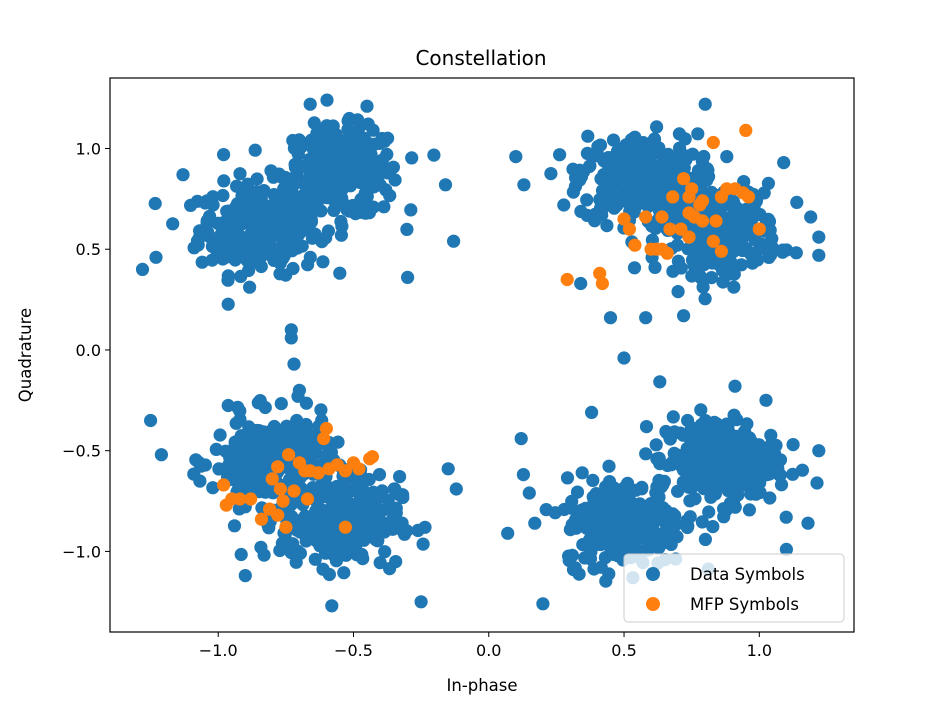 This screenshot has height=710, width=944. I want to click on y-axis-label: Quadrature, so click(25, 355).